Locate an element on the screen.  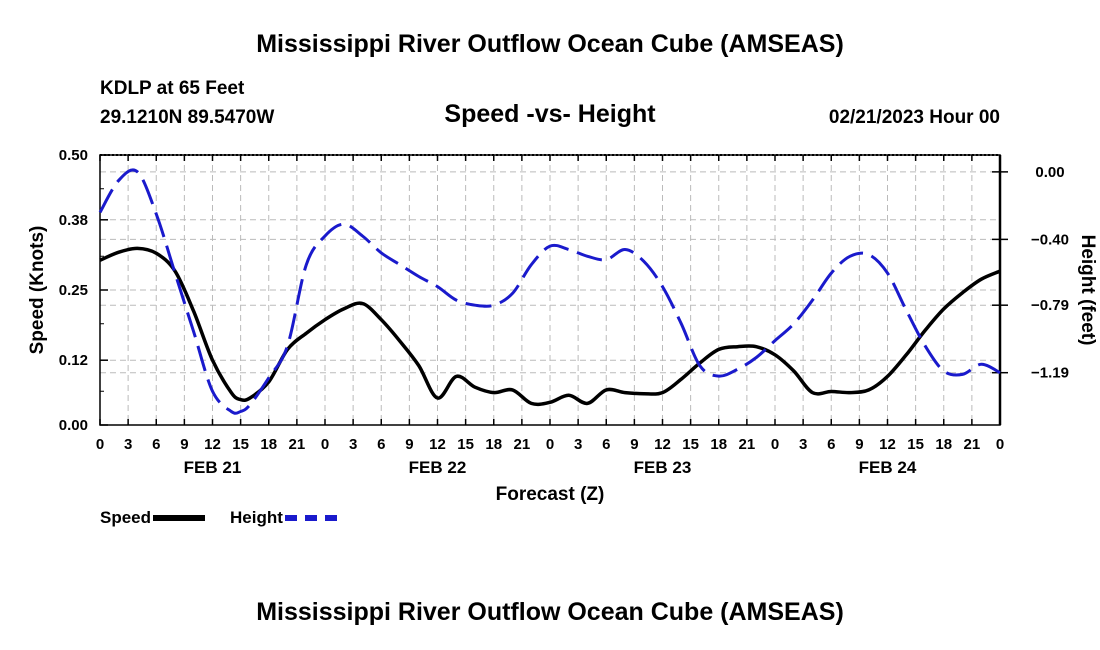
legend-speed: Speed is located at coordinates (153, 518).